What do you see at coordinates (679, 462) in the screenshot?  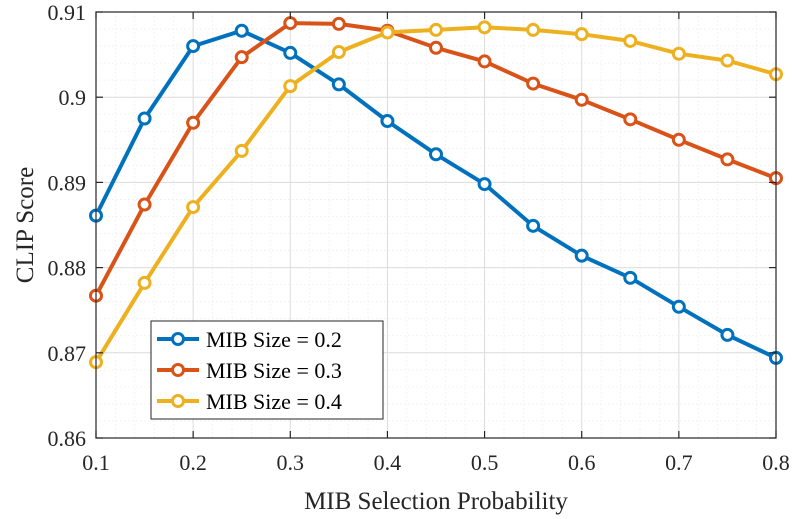 I see `x-tick-label: 0.7` at bounding box center [679, 462].